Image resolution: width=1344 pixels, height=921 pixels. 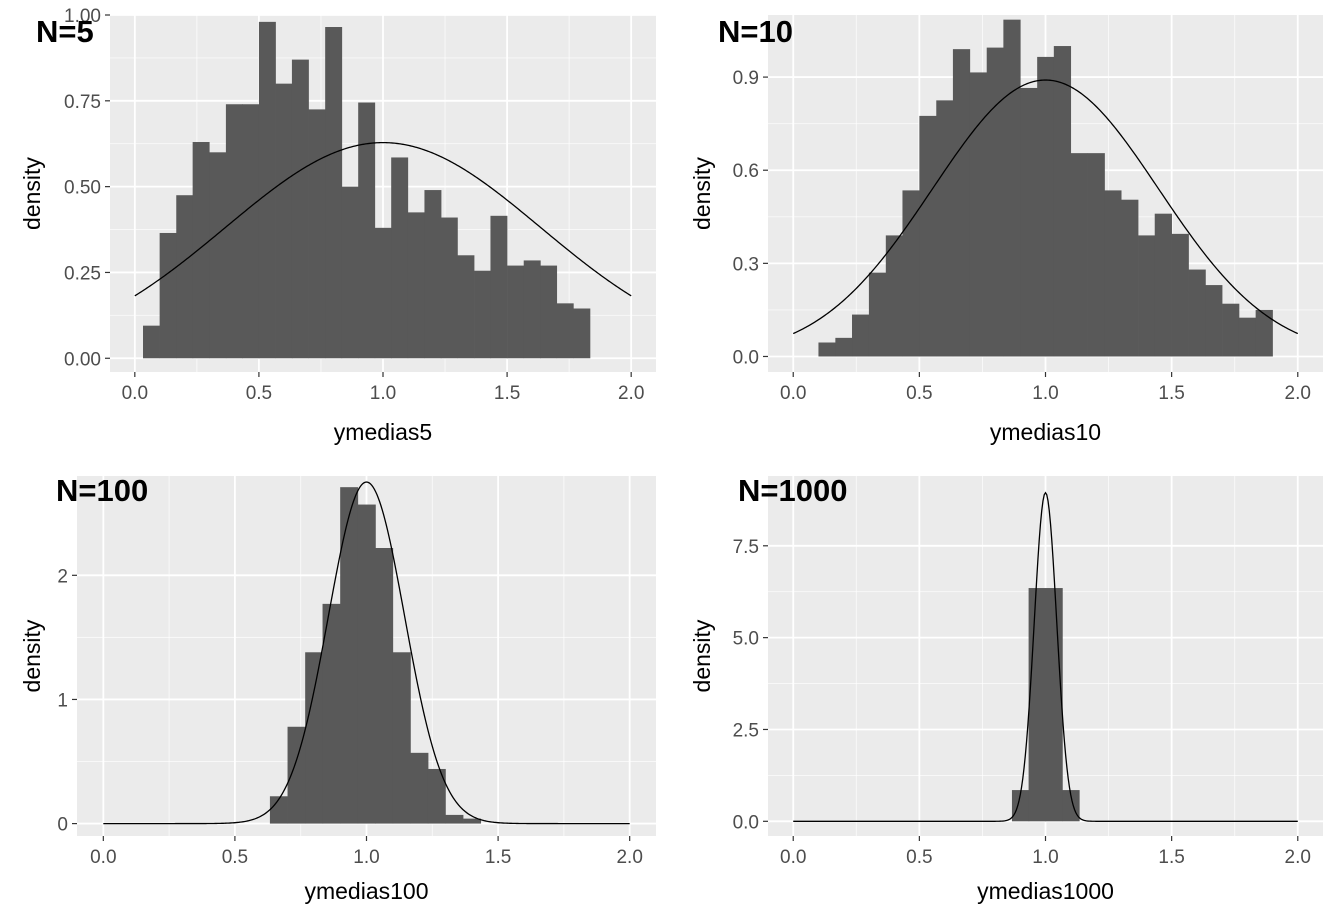 I want to click on x-axis-title: ymedias10, so click(x=1045, y=432).